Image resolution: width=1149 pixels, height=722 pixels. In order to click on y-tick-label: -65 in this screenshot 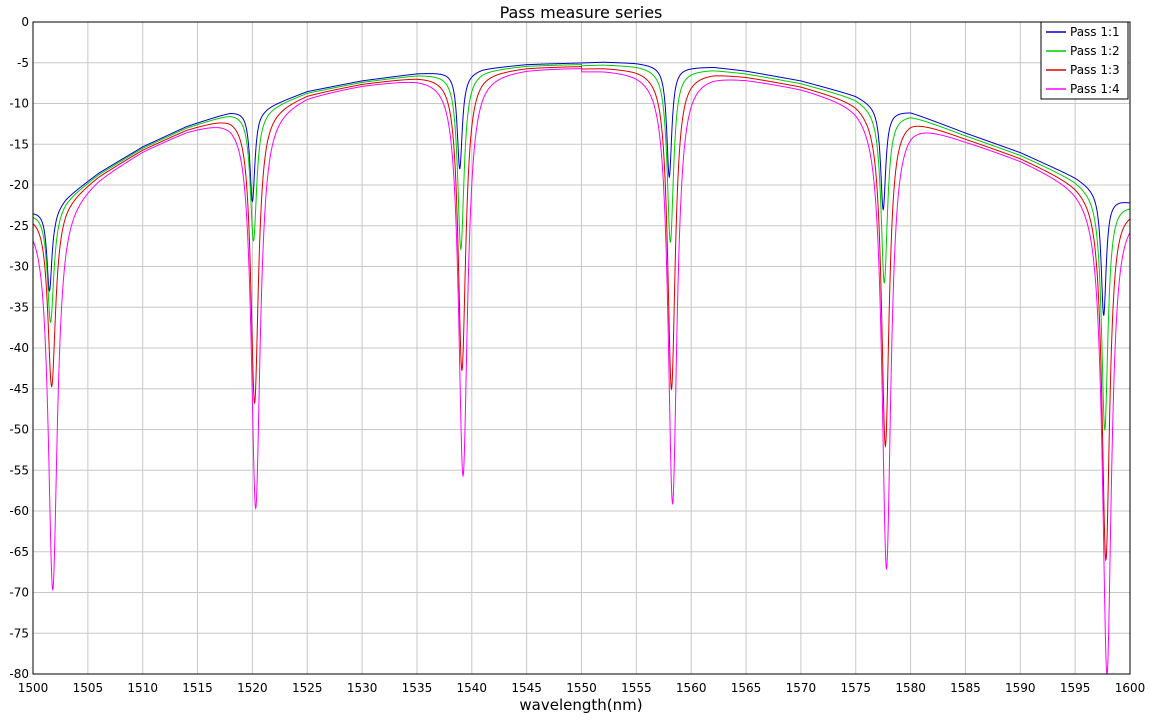, I will do `click(19, 552)`.